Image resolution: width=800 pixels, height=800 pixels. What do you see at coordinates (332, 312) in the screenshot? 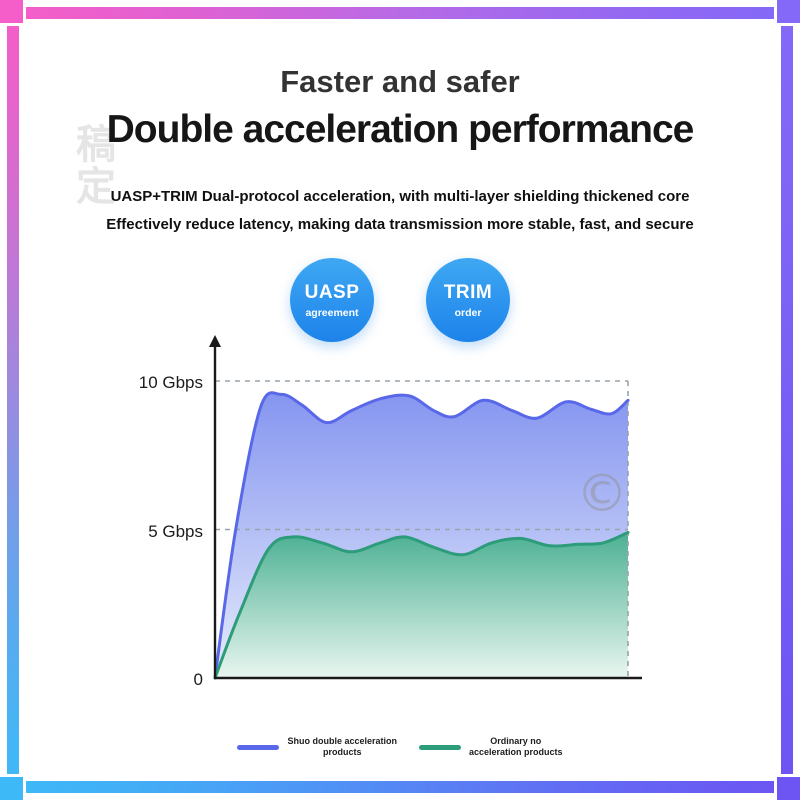
I see `uasp-badge-subtitle: agreement` at bounding box center [332, 312].